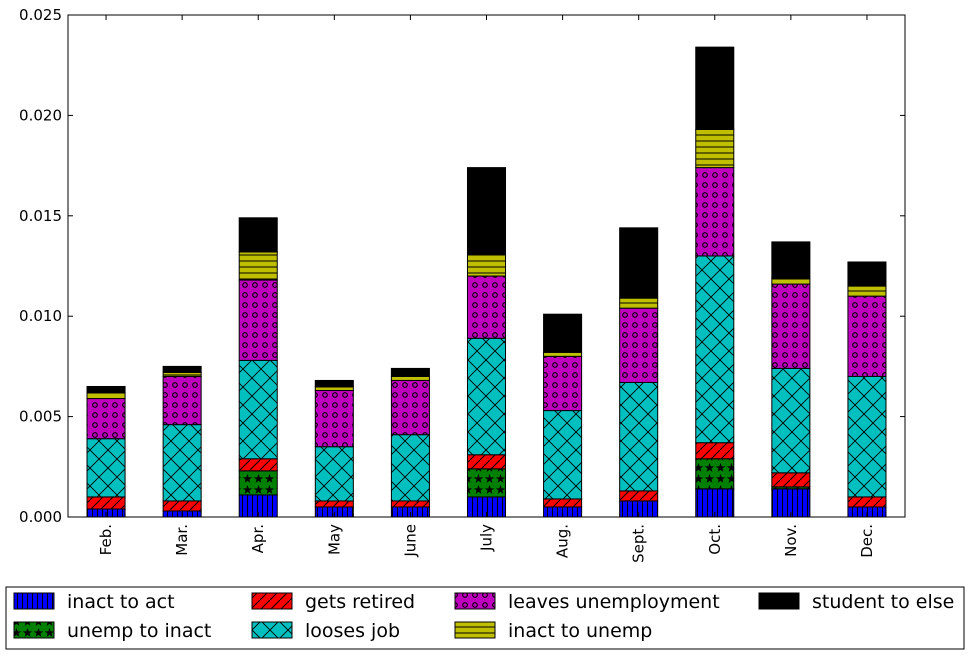 Image resolution: width=972 pixels, height=656 pixels. I want to click on y-tick-label-0: 0.000, so click(40, 517).